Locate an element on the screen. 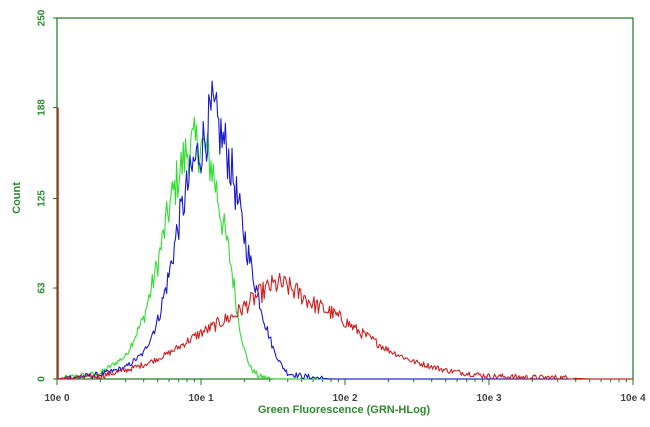  y-tick-label: 63 is located at coordinates (42, 288).